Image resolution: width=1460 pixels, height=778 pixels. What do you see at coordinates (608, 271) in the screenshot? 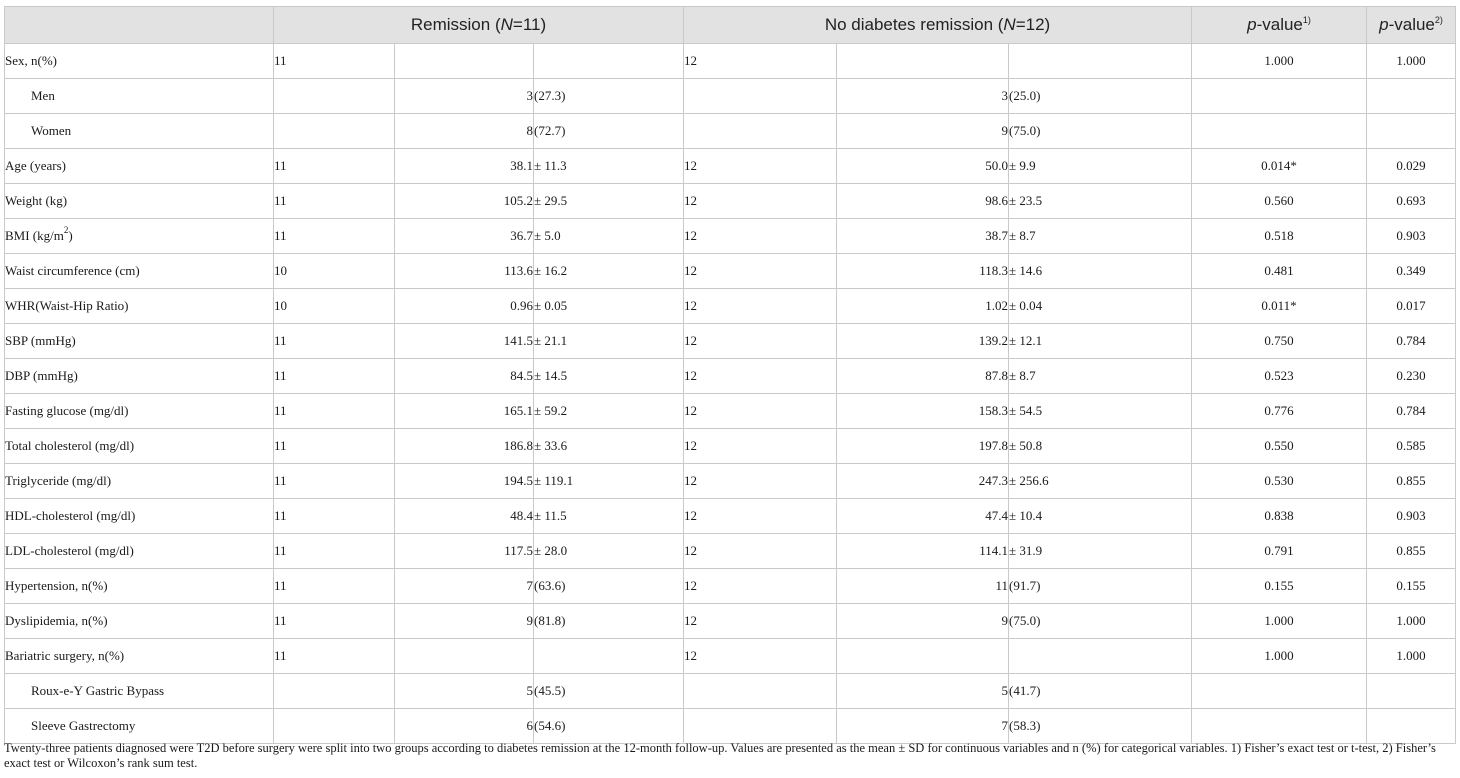
I see `remission-spread-cell: ± 16.2` at bounding box center [608, 271].